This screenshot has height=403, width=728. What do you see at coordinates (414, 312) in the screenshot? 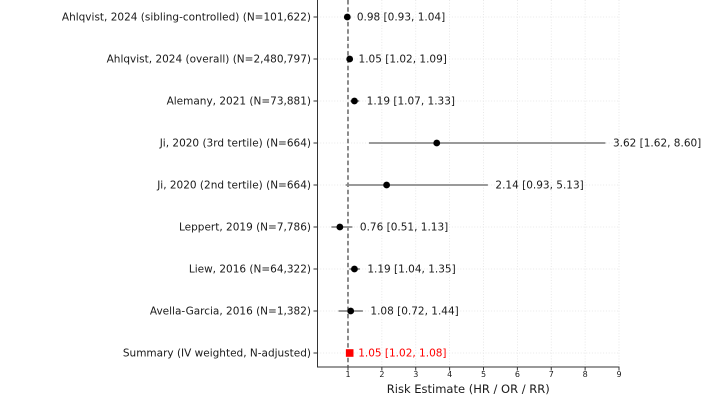
I see `estimate-annotation: 1.08 [0.72, 1.44]` at bounding box center [414, 312].